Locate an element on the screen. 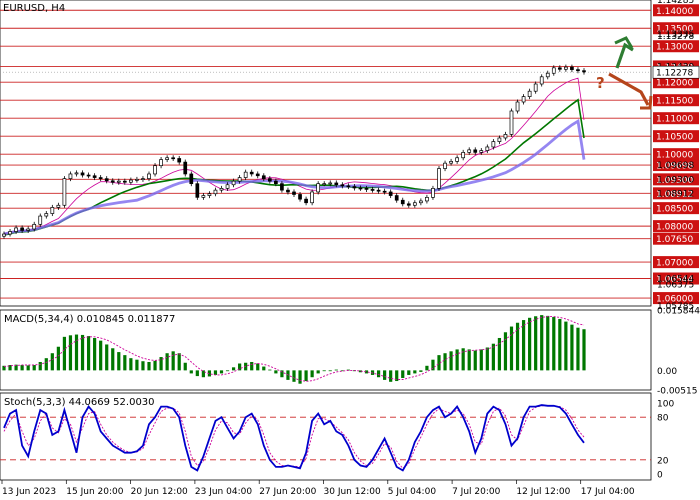 The width and height of the screenshot is (700, 500). level-price-label: 1.10000 is located at coordinates (674, 156).